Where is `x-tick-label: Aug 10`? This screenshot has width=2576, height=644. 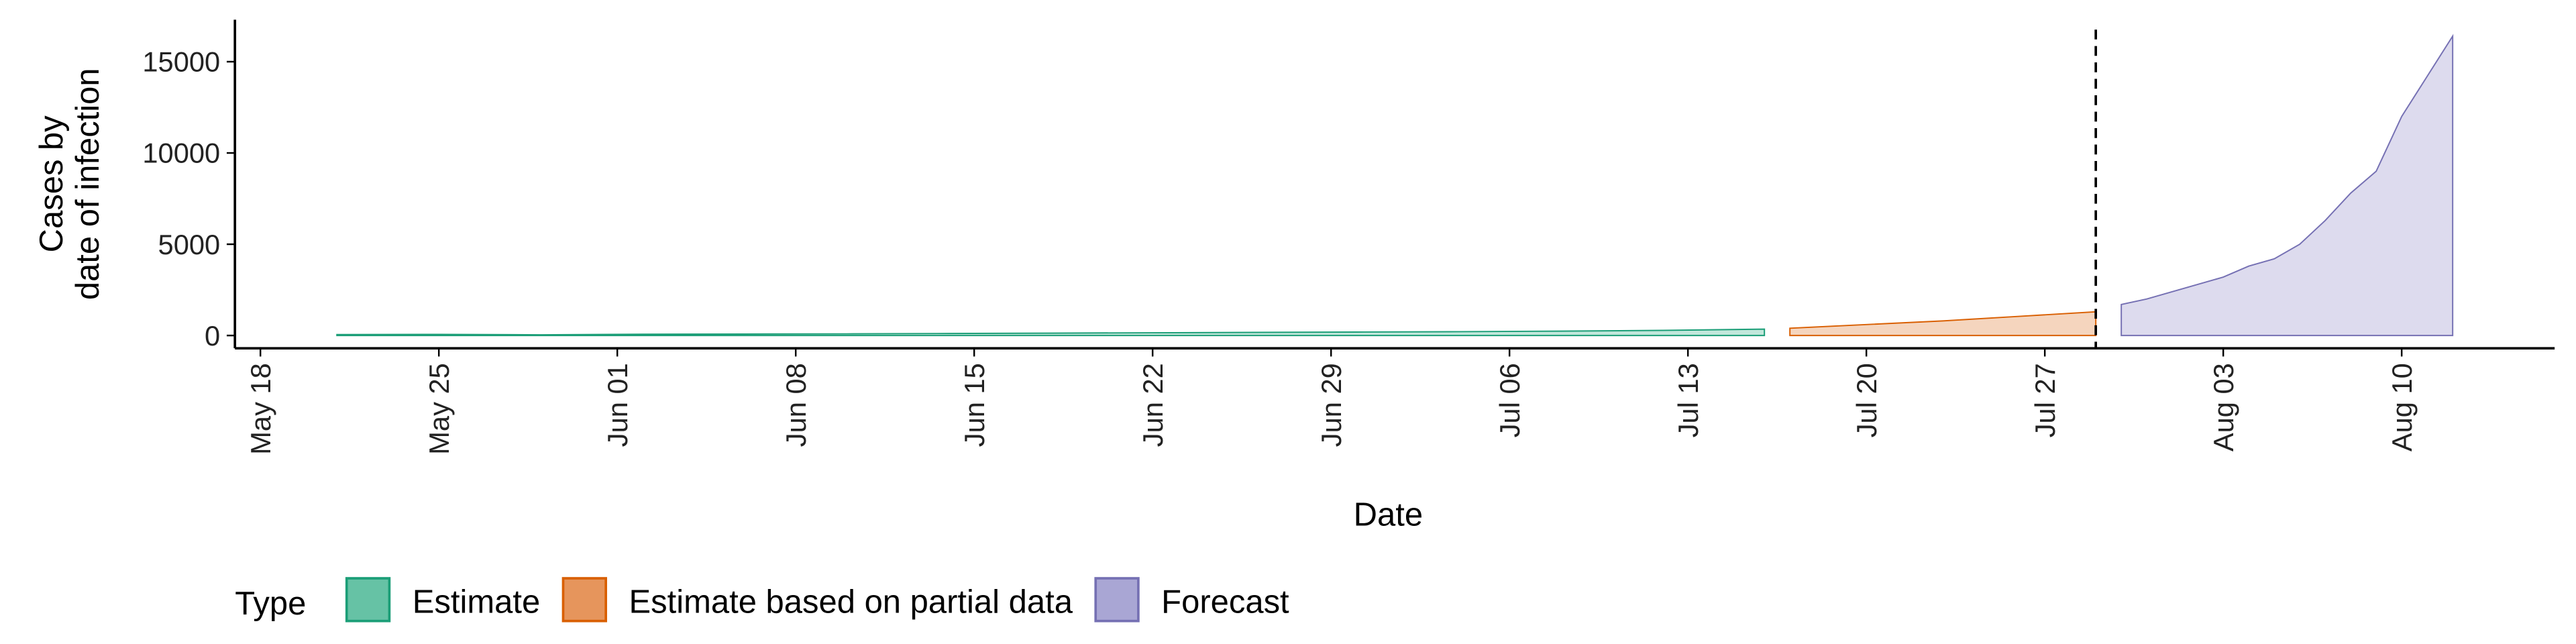 x-tick-label: Aug 10 is located at coordinates (2402, 407).